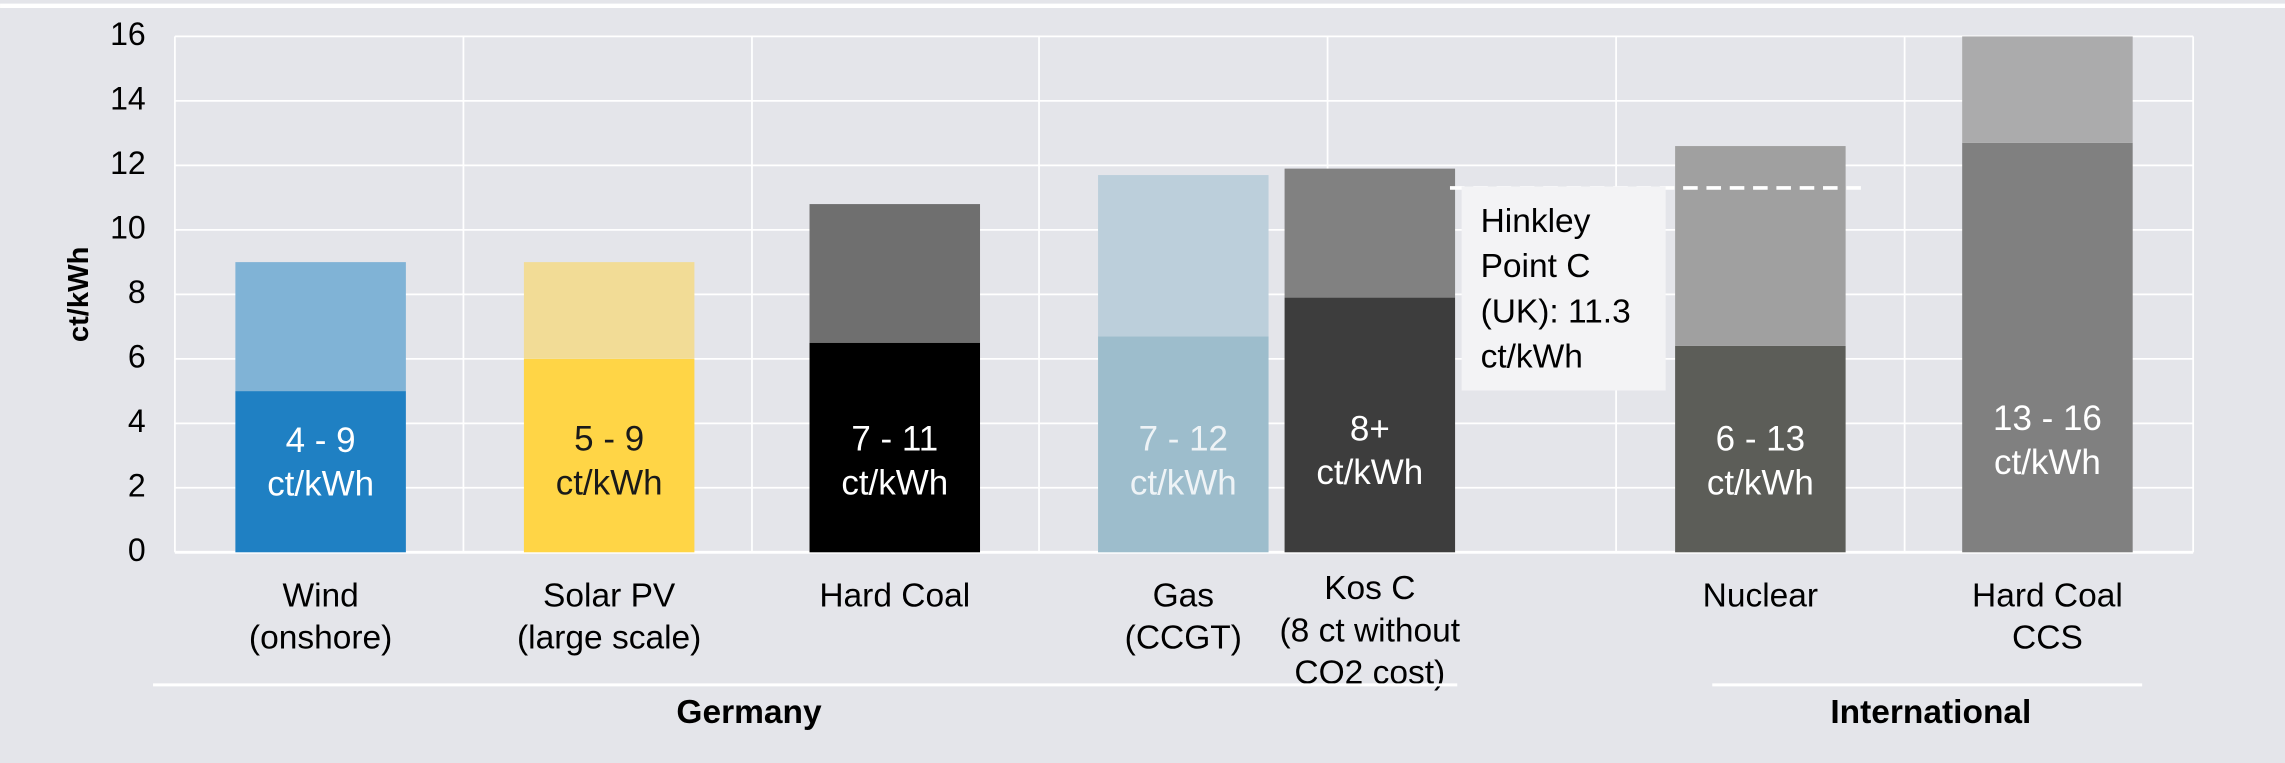 Image resolution: width=2285 pixels, height=763 pixels. What do you see at coordinates (128, 163) in the screenshot?
I see `y-tick-label: 12` at bounding box center [128, 163].